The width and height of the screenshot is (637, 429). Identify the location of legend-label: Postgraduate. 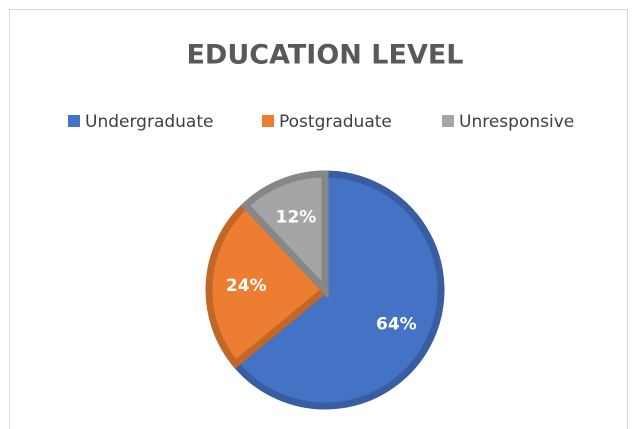
(335, 122).